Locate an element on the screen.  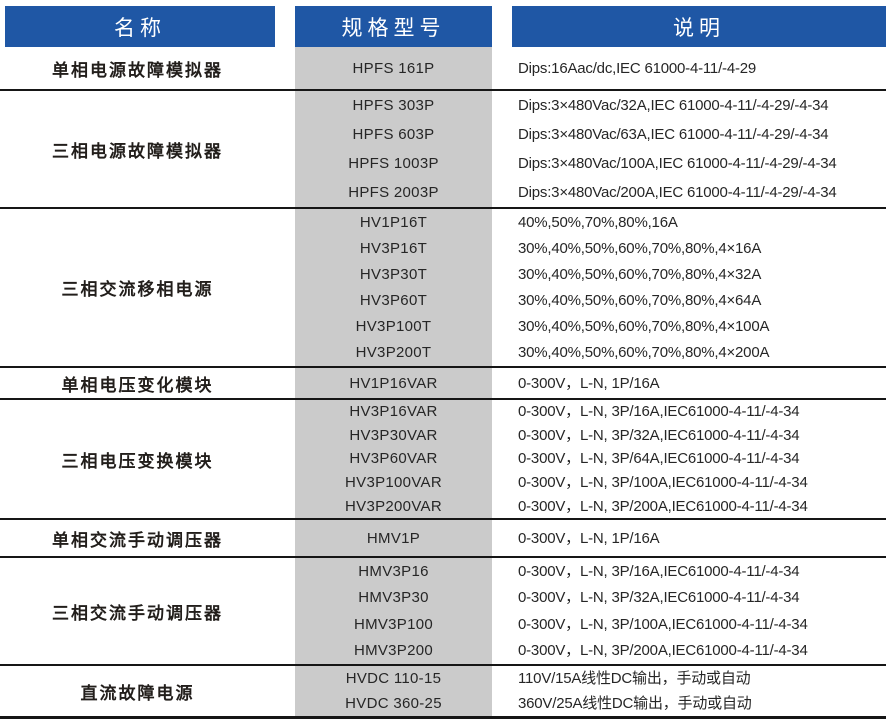
model-description: 40%,50%,70%,80%,16A is located at coordinates (598, 222).